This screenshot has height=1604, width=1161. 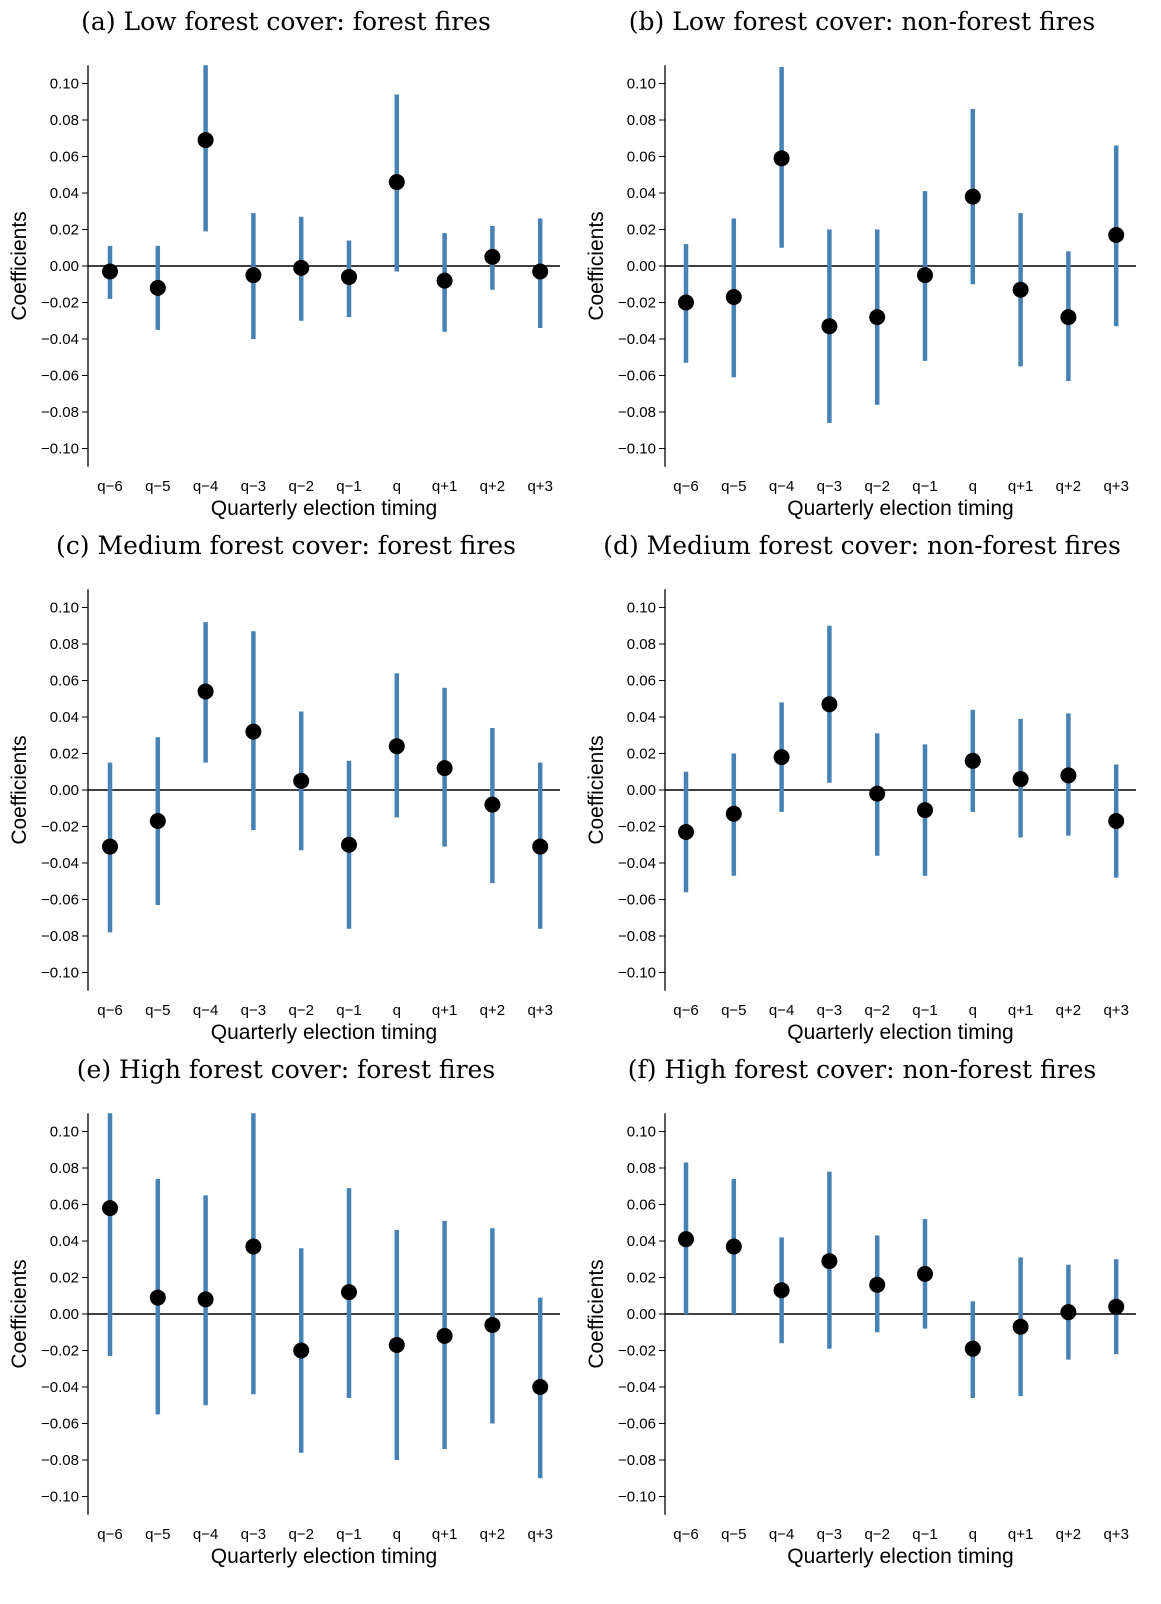 I want to click on panel-title: (a) Low forest cover: forest fires, so click(x=286, y=21).